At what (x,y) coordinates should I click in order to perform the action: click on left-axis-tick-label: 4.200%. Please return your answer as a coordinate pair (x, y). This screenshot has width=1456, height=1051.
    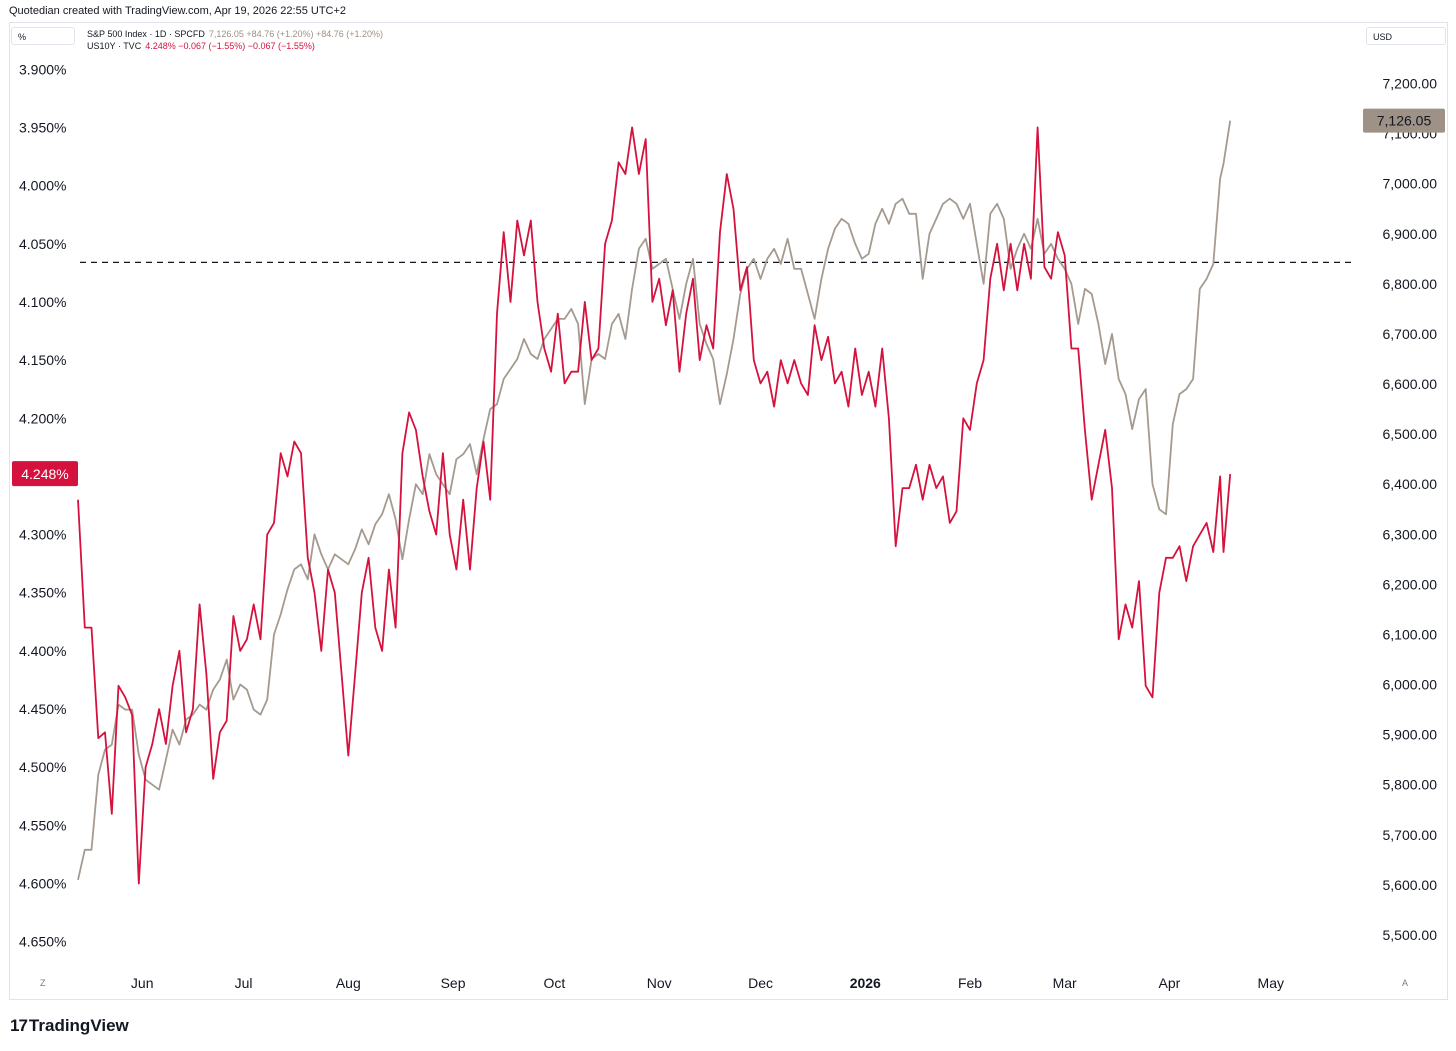
    Looking at the image, I should click on (42, 418).